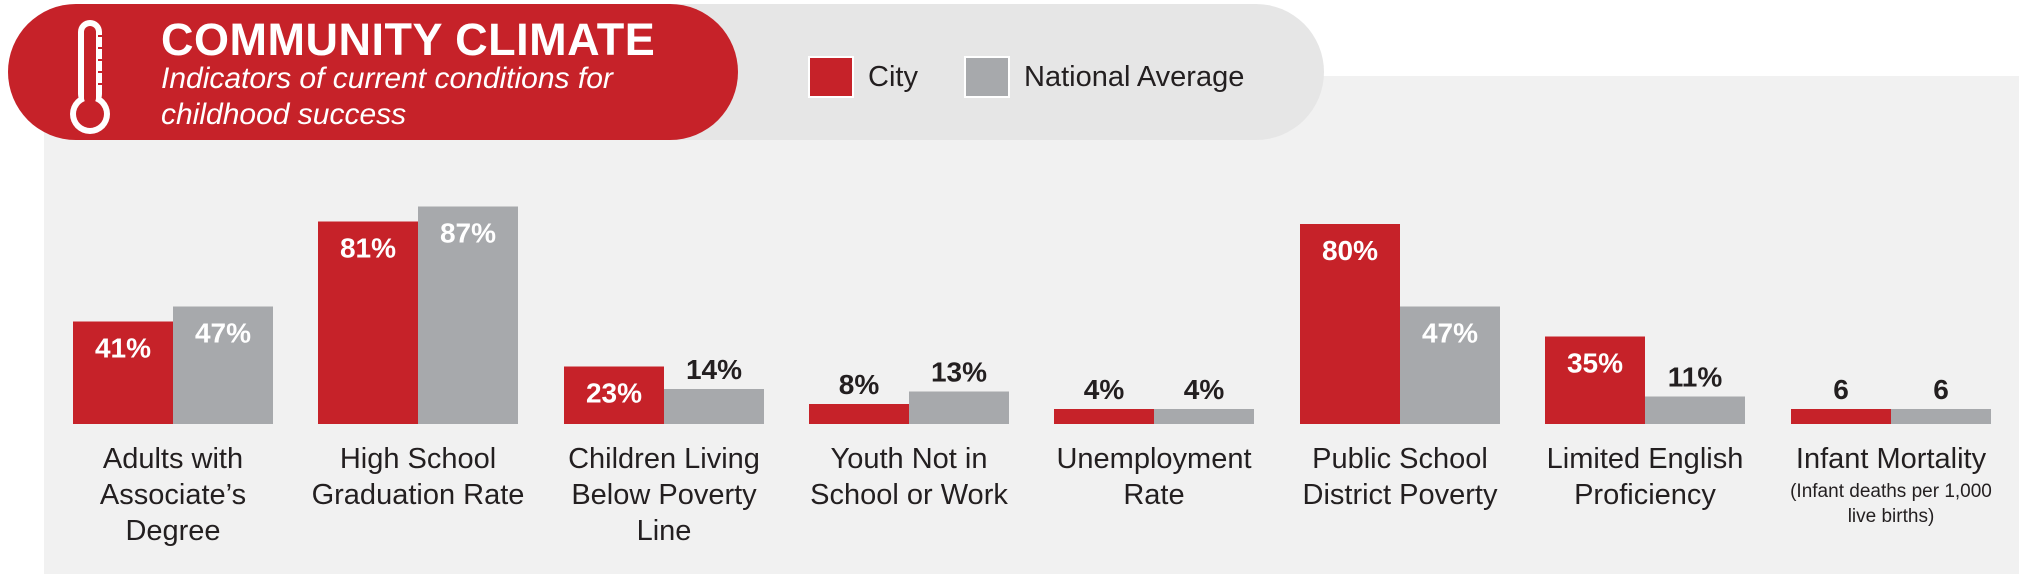 Image resolution: width=2044 pixels, height=574 pixels. I want to click on category-label-1: High School Graduation Rate, so click(418, 477).